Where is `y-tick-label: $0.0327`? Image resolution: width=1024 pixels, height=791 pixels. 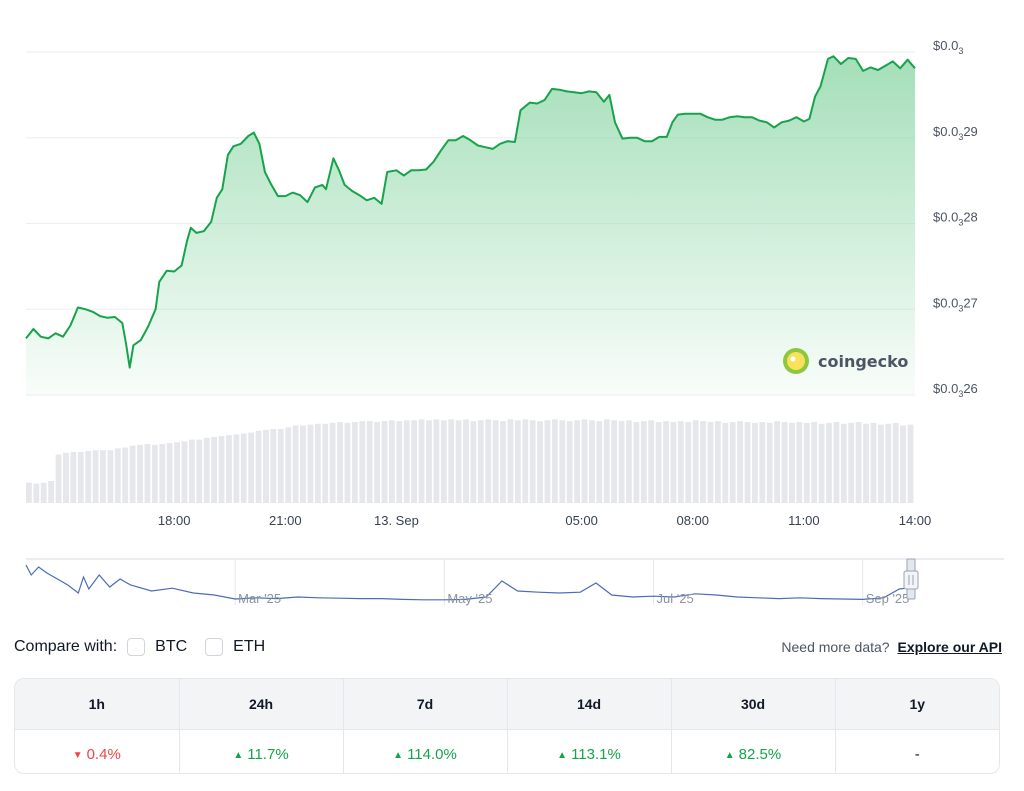
y-tick-label: $0.0327 is located at coordinates (955, 304).